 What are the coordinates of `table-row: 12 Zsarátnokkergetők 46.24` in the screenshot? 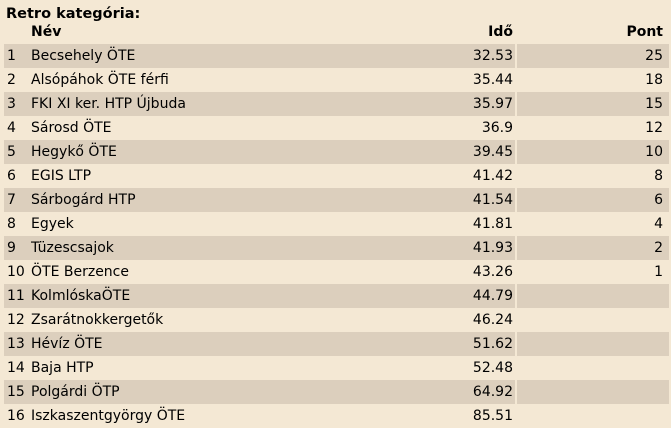 It's located at (336, 320).